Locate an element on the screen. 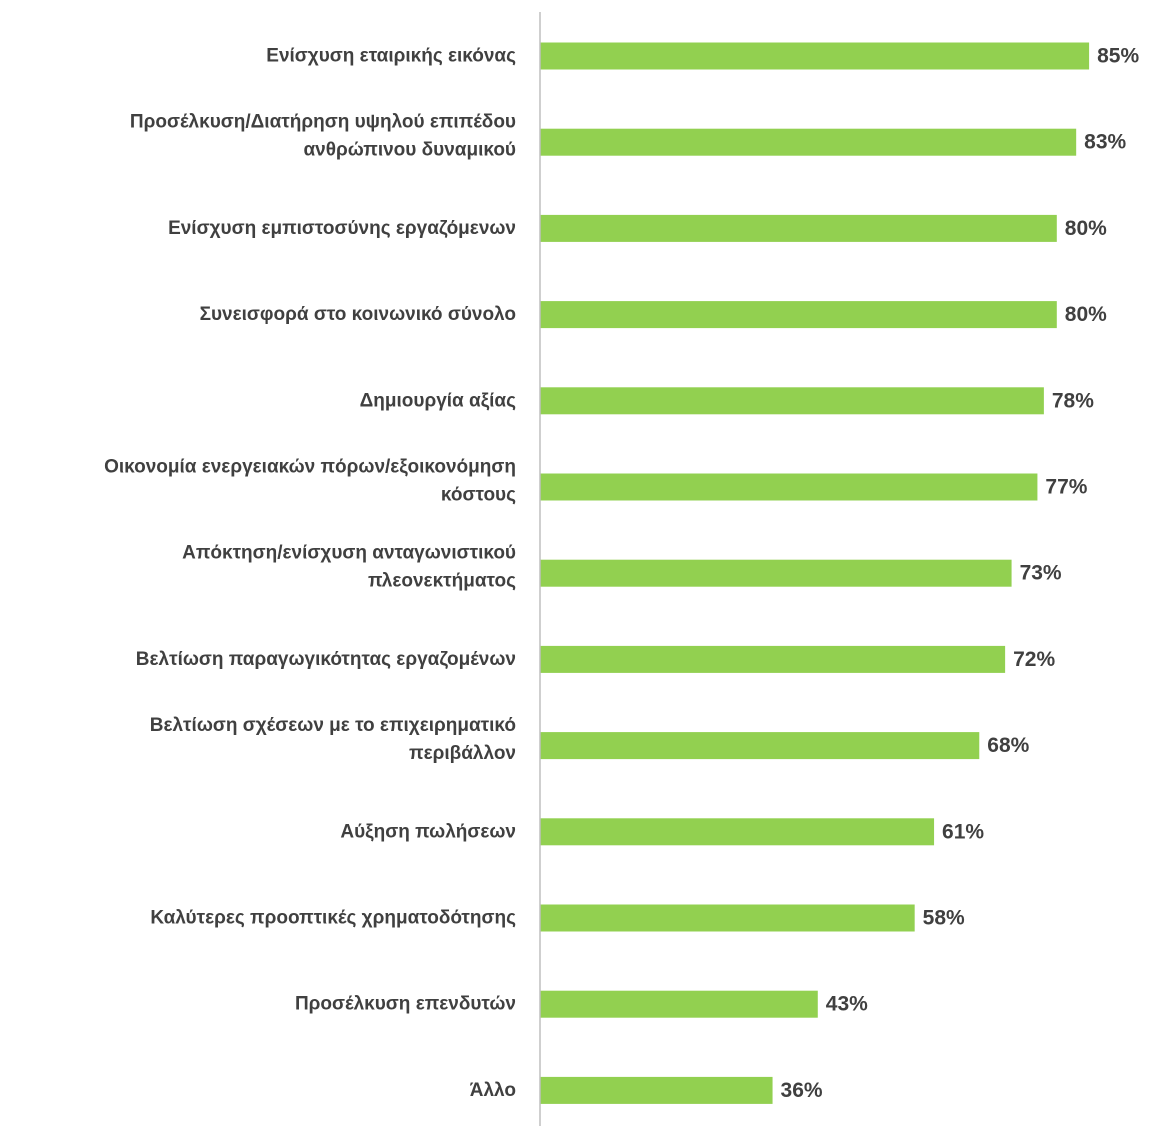 The image size is (1151, 1126). value-label-8: 72% is located at coordinates (1034, 659).